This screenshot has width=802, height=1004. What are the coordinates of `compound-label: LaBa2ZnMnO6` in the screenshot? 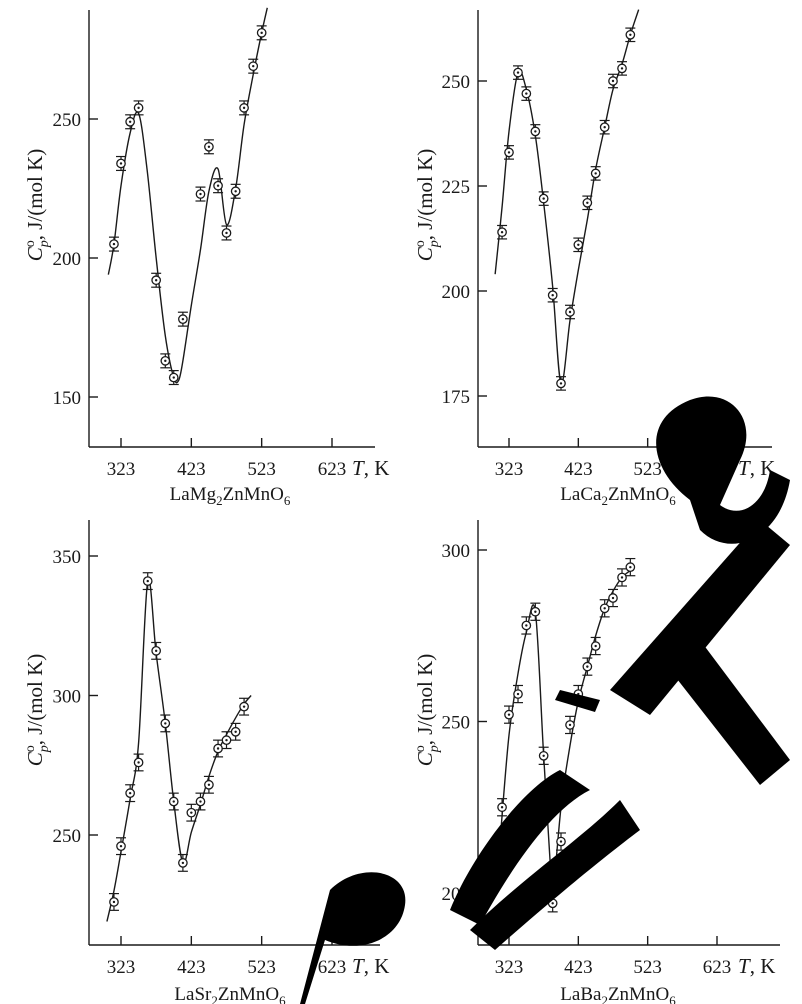 It's located at (618, 994).